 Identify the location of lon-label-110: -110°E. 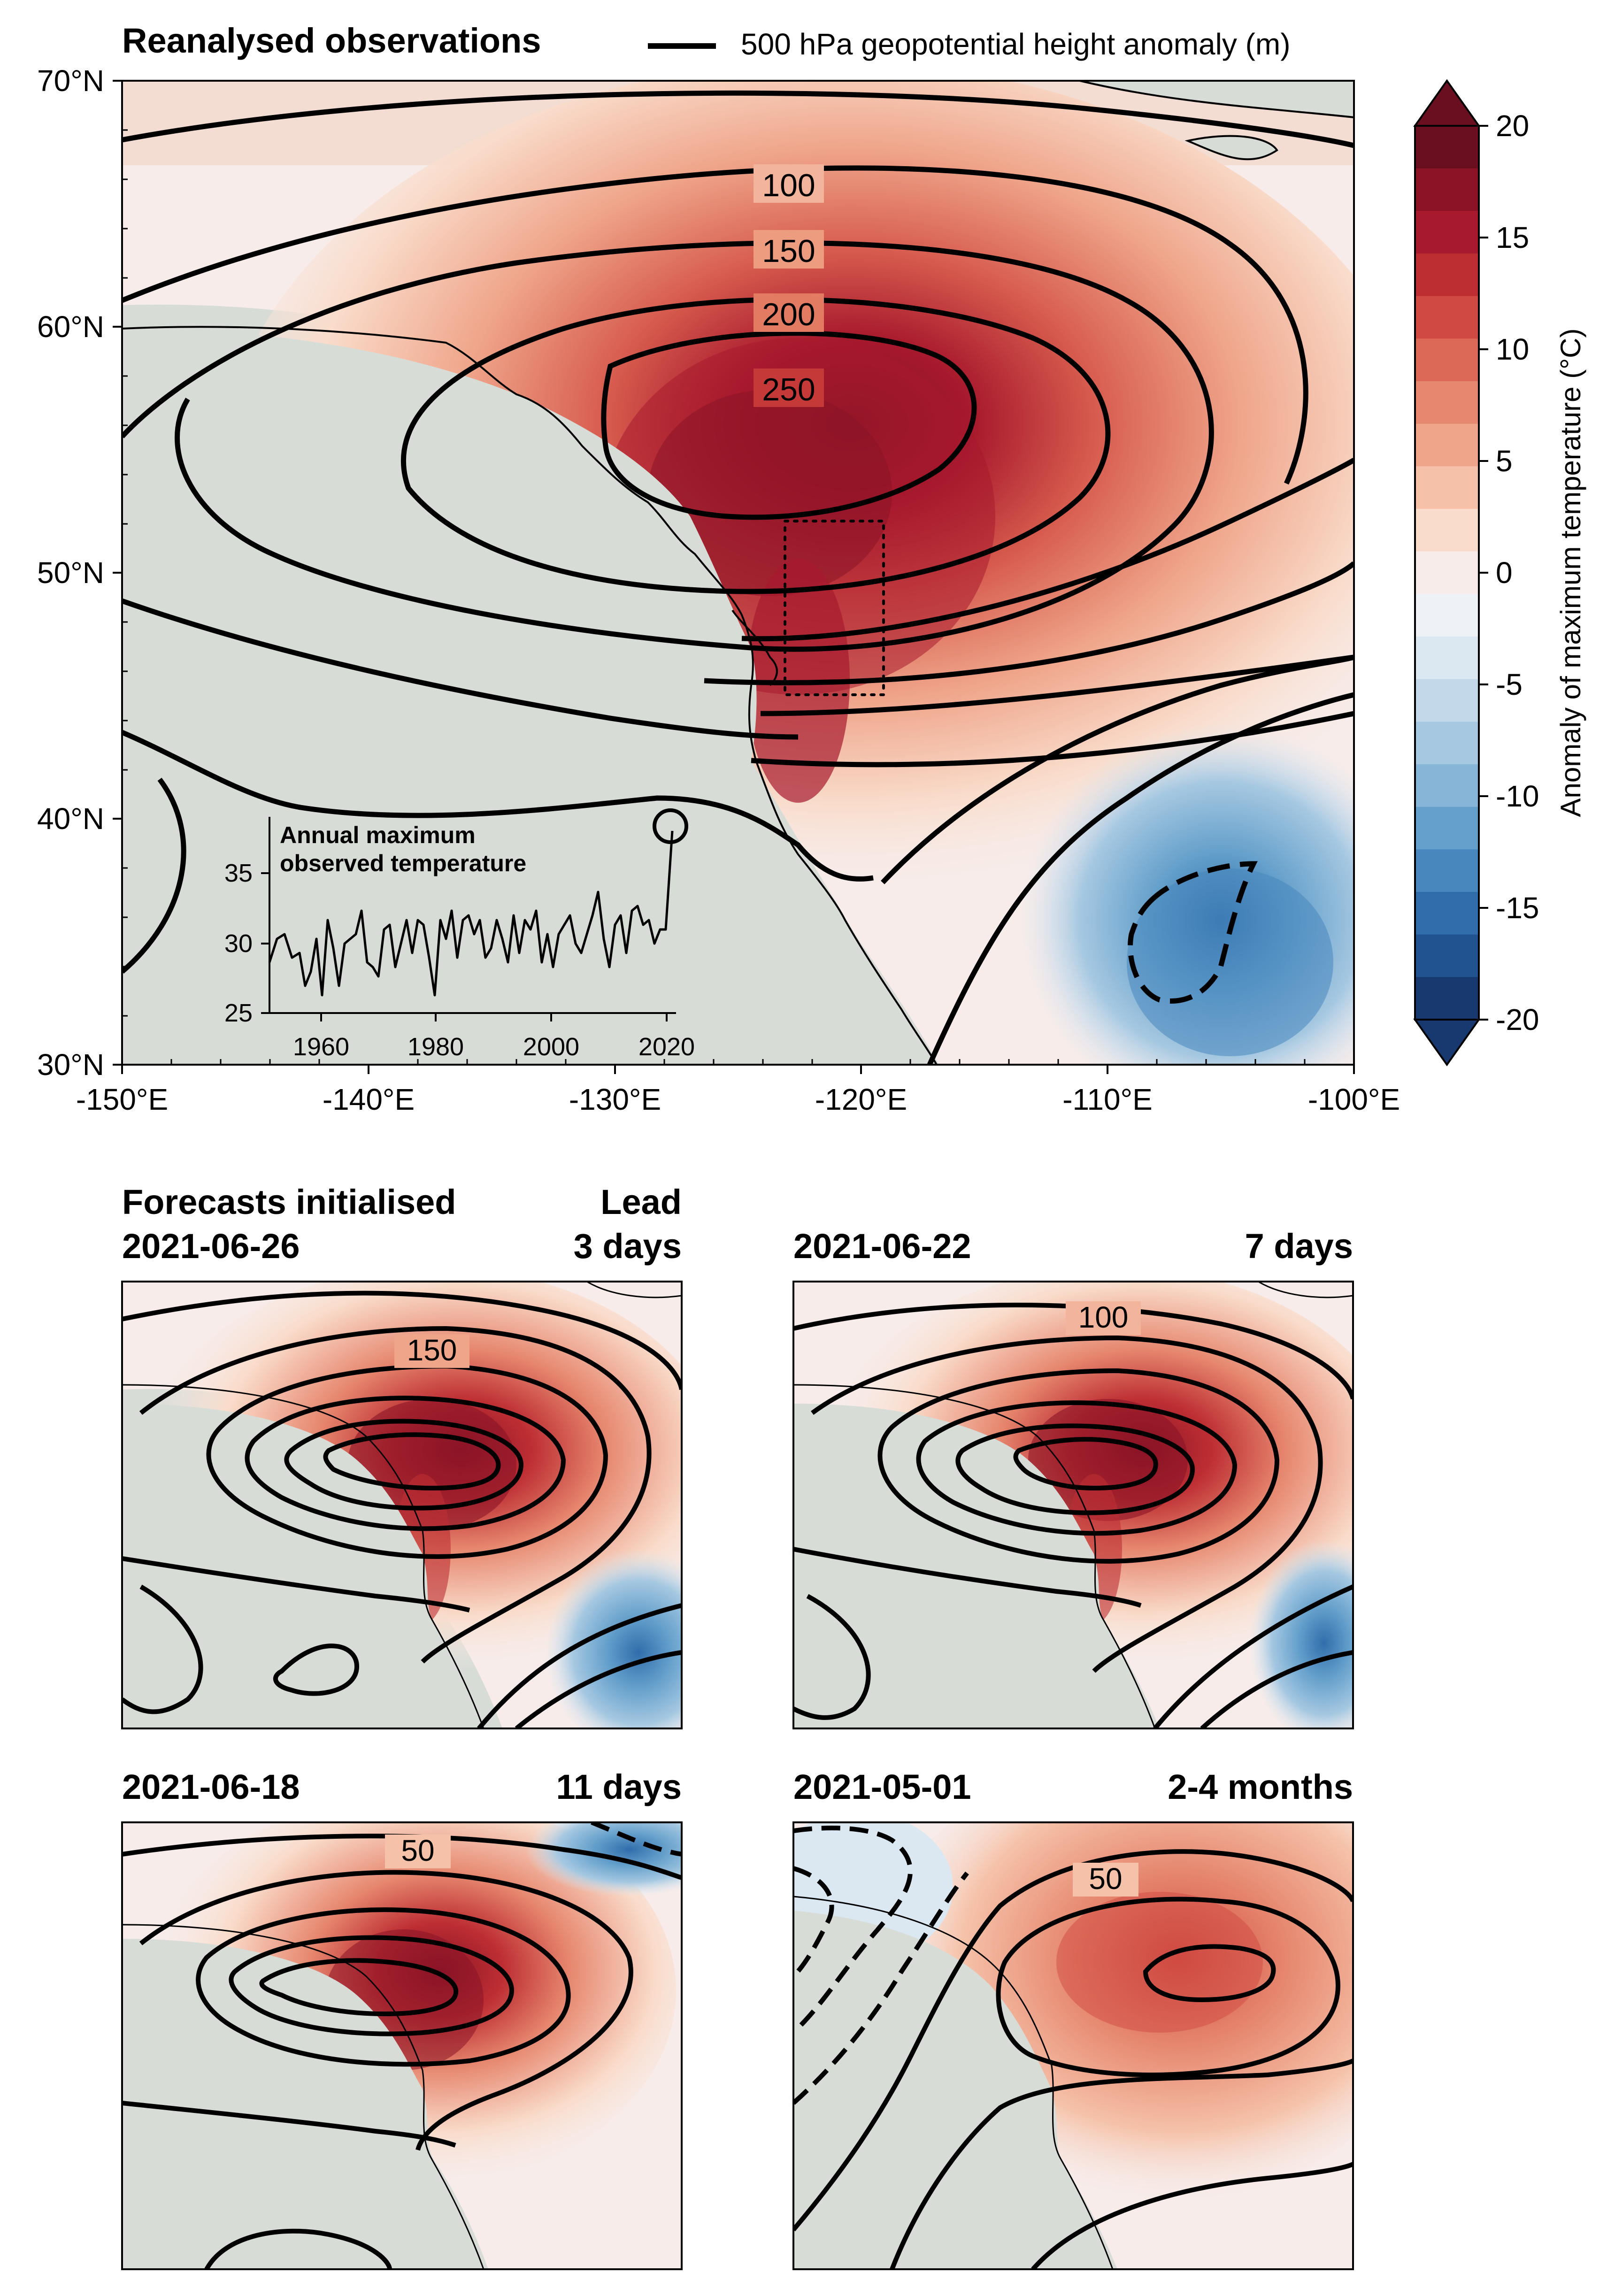
(1107, 1099).